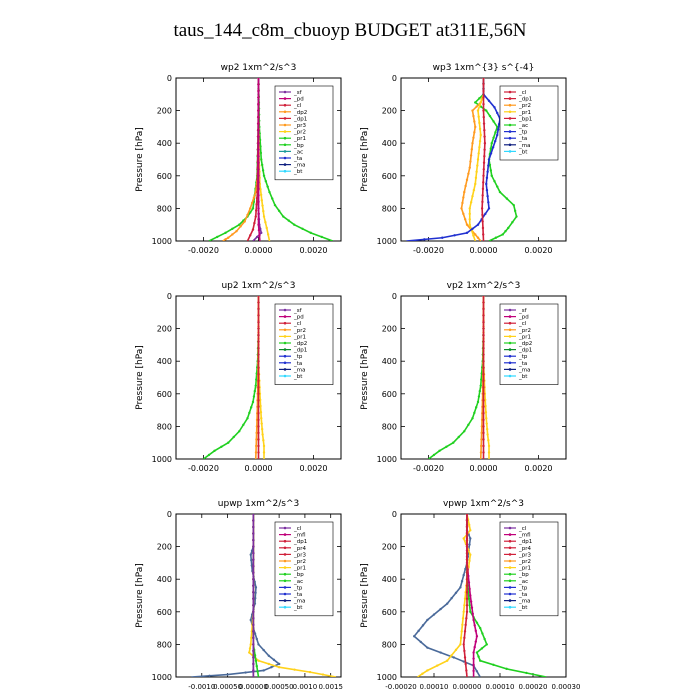 The image size is (700, 700). Describe the element at coordinates (496, 159) in the screenshot. I see `series-line` at that location.